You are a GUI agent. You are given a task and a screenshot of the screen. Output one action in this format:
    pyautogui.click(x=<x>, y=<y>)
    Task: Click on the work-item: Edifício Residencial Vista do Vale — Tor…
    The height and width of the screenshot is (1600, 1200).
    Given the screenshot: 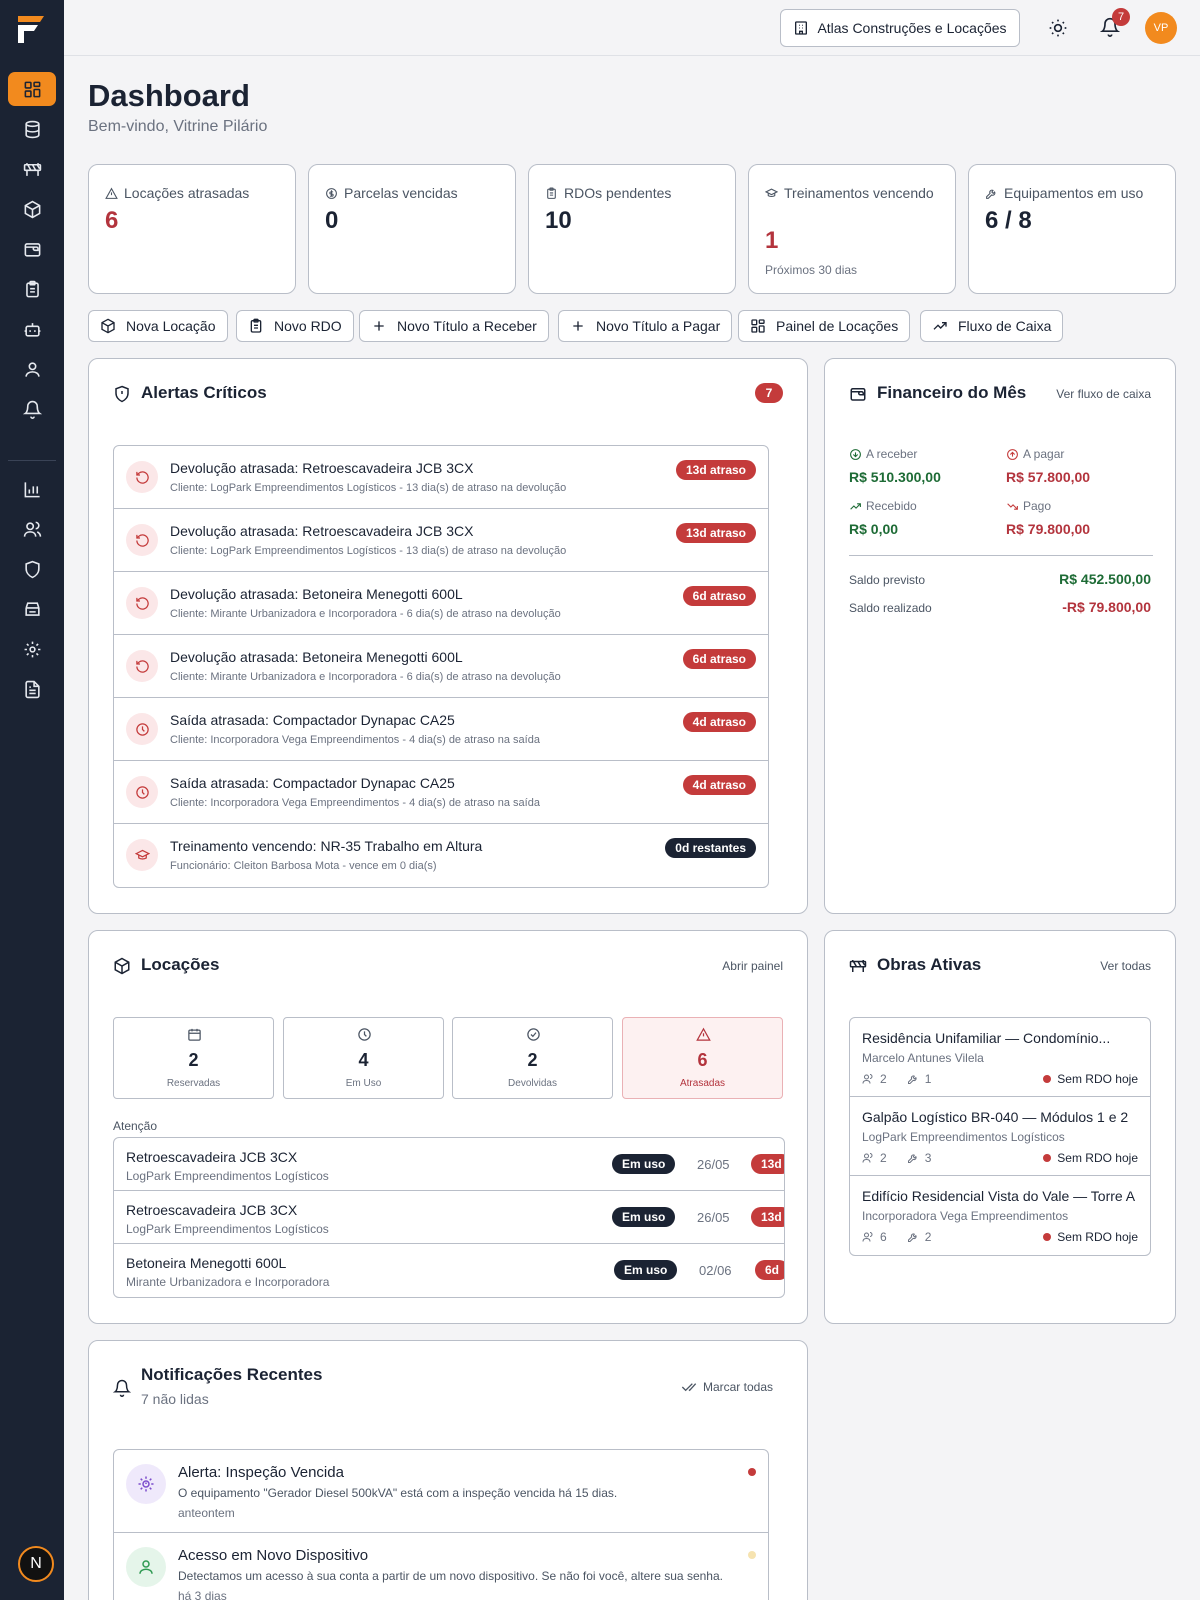 What is the action you would take?
    pyautogui.click(x=1000, y=1215)
    